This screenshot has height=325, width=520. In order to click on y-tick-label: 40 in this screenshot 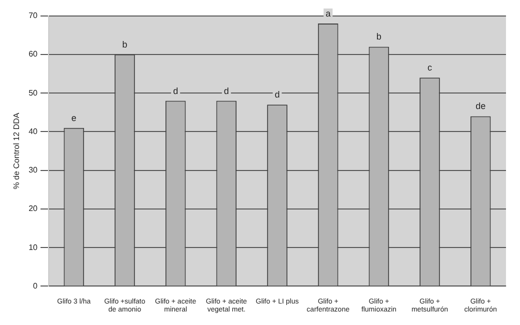, I will do `click(33, 131)`.